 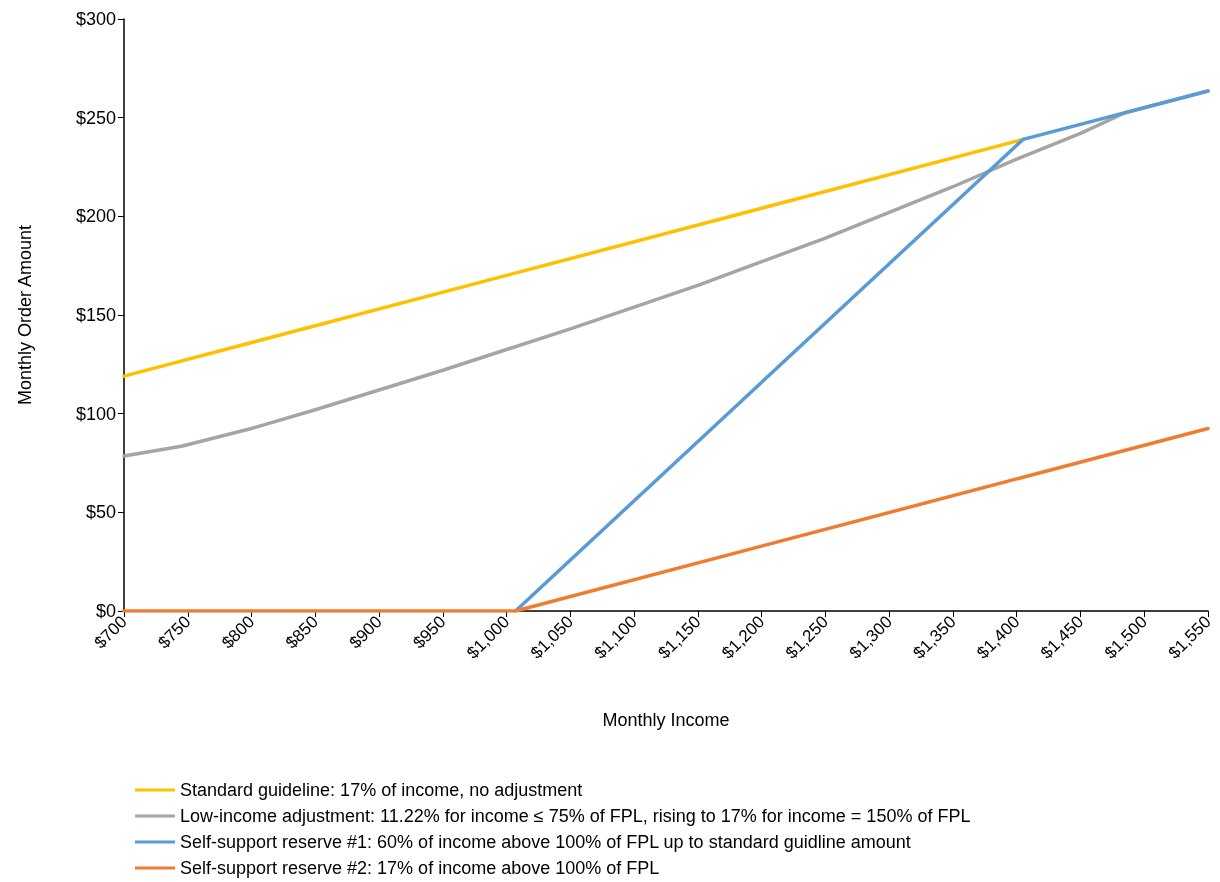 I want to click on y-tick-label: $50, so click(x=100, y=512).